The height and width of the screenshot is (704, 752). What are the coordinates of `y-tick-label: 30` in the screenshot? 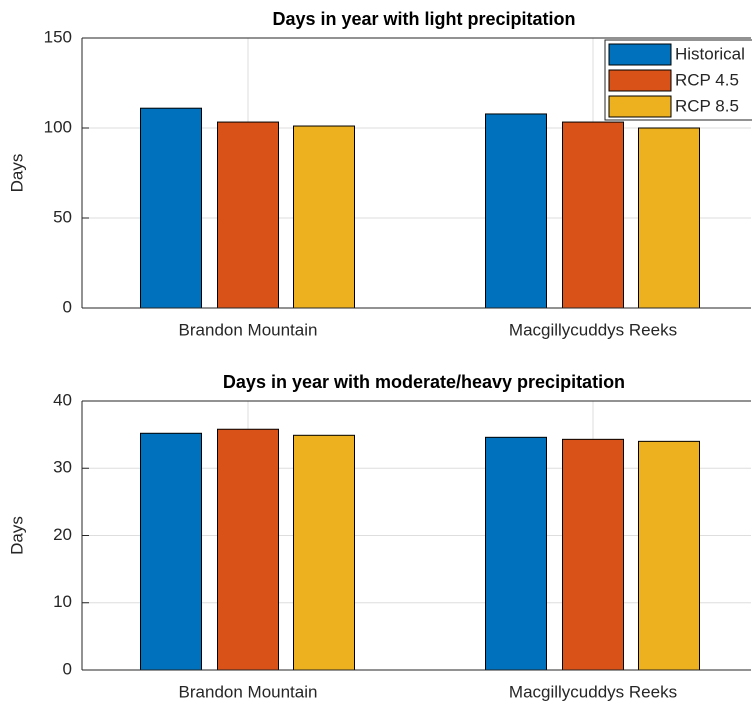 It's located at (62, 467).